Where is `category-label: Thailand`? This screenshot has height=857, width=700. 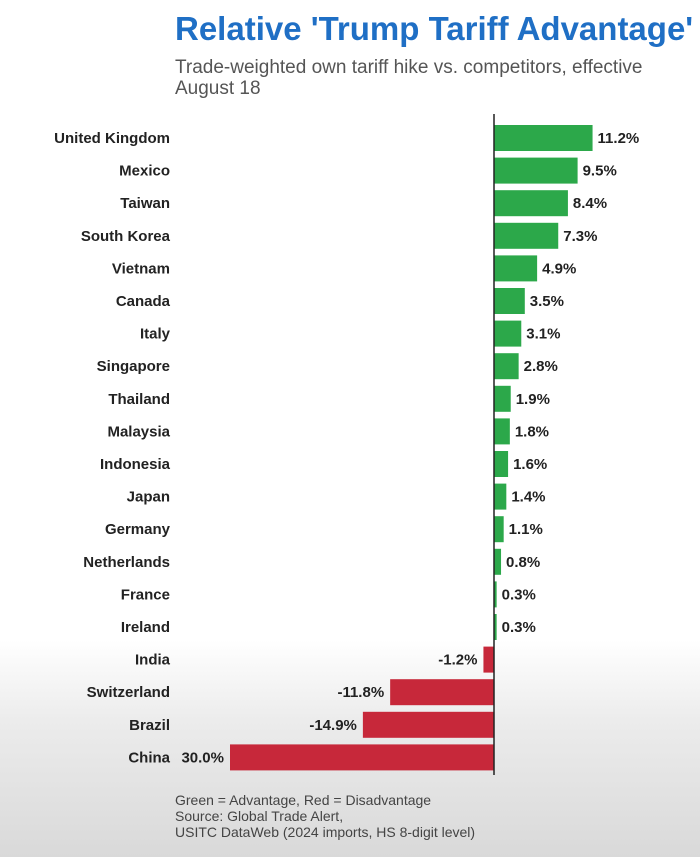 category-label: Thailand is located at coordinates (139, 399).